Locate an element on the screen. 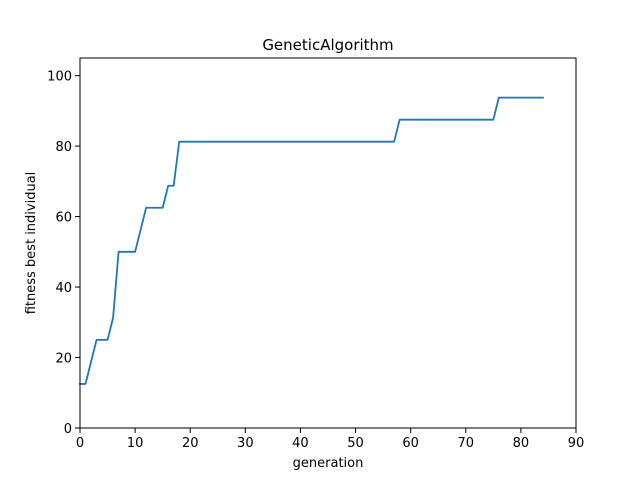 This screenshot has width=640, height=485. x-tick-label: 50 is located at coordinates (355, 443).